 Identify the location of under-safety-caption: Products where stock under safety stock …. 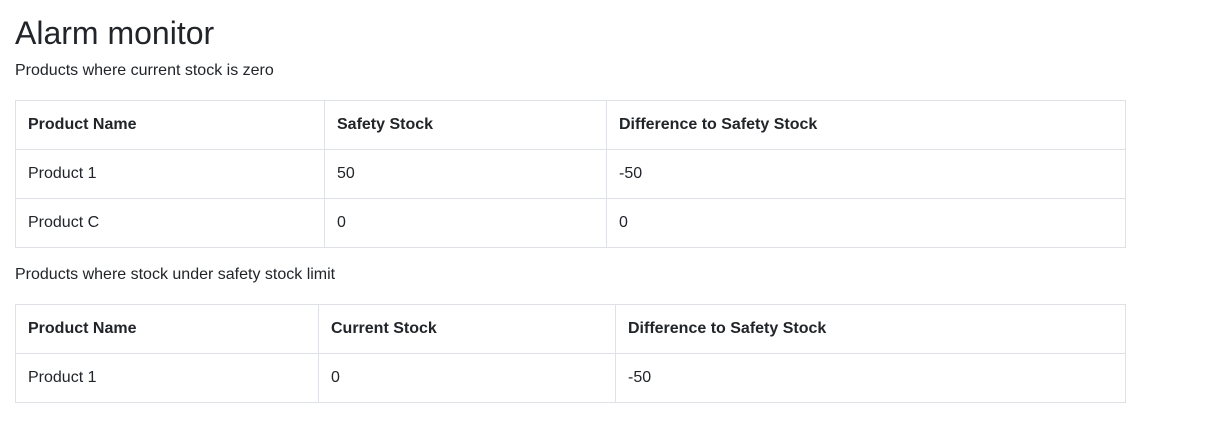
(175, 274).